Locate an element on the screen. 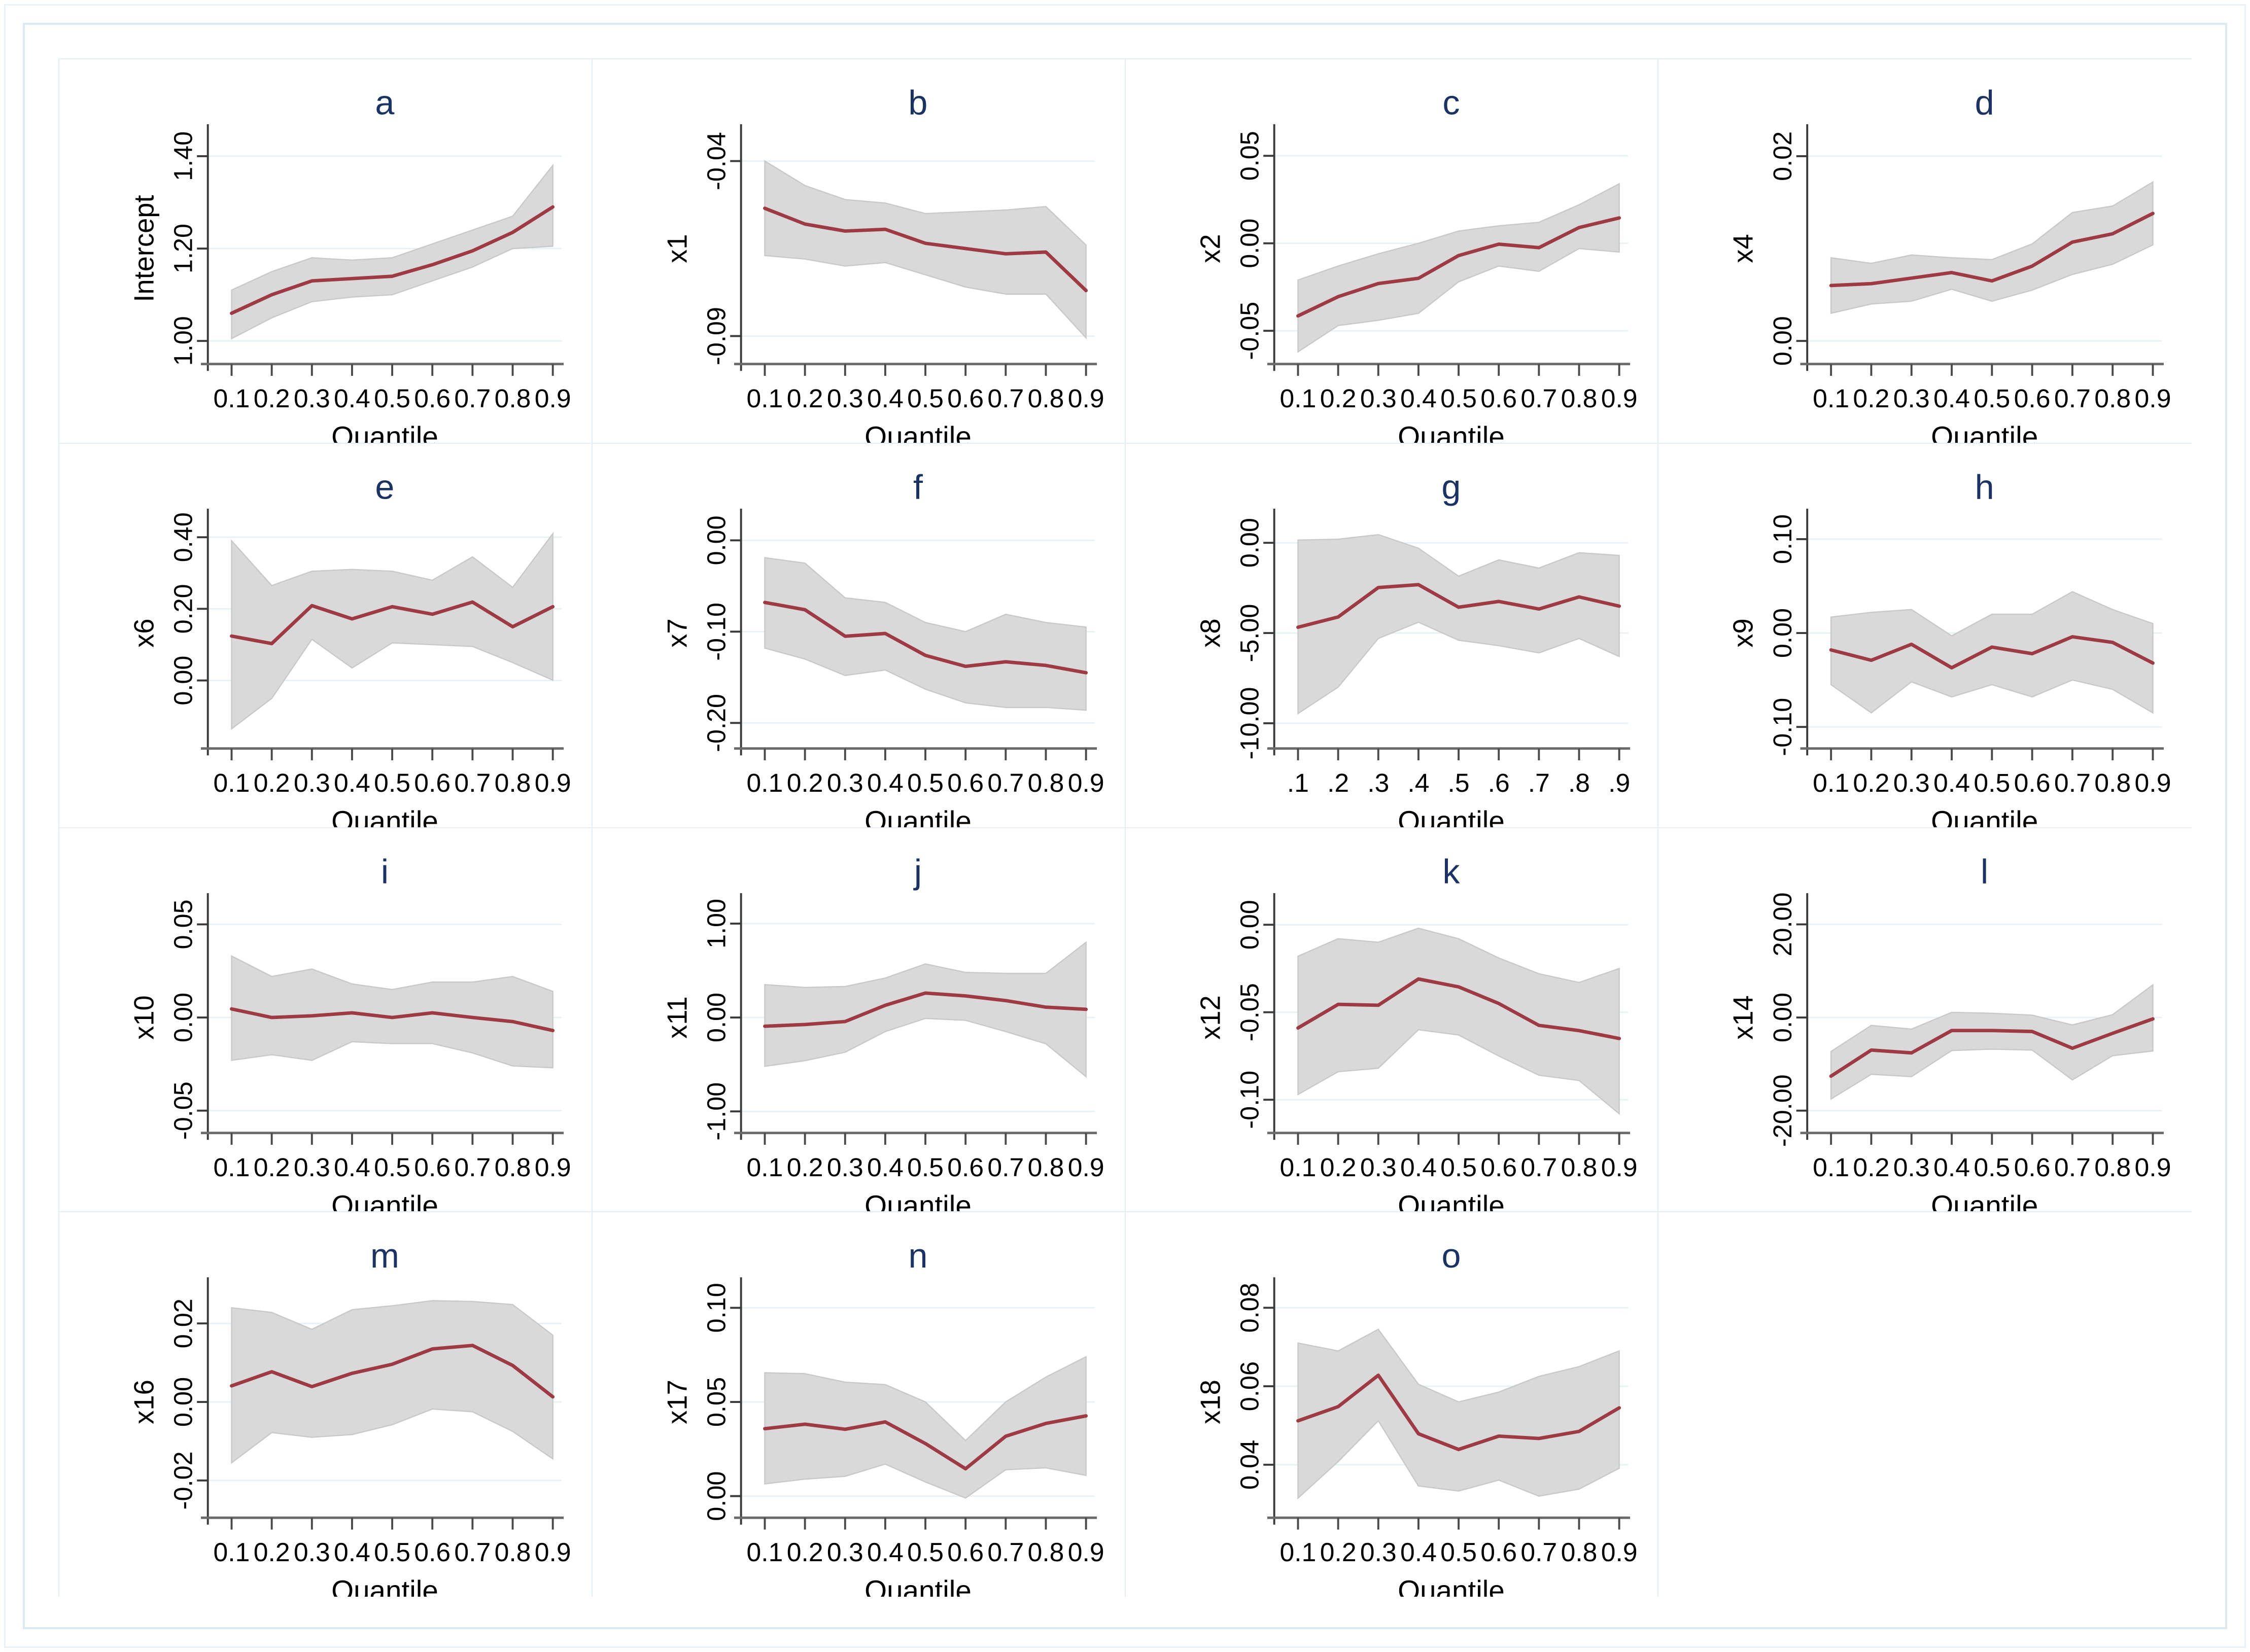  panel-title: l is located at coordinates (1985, 871).